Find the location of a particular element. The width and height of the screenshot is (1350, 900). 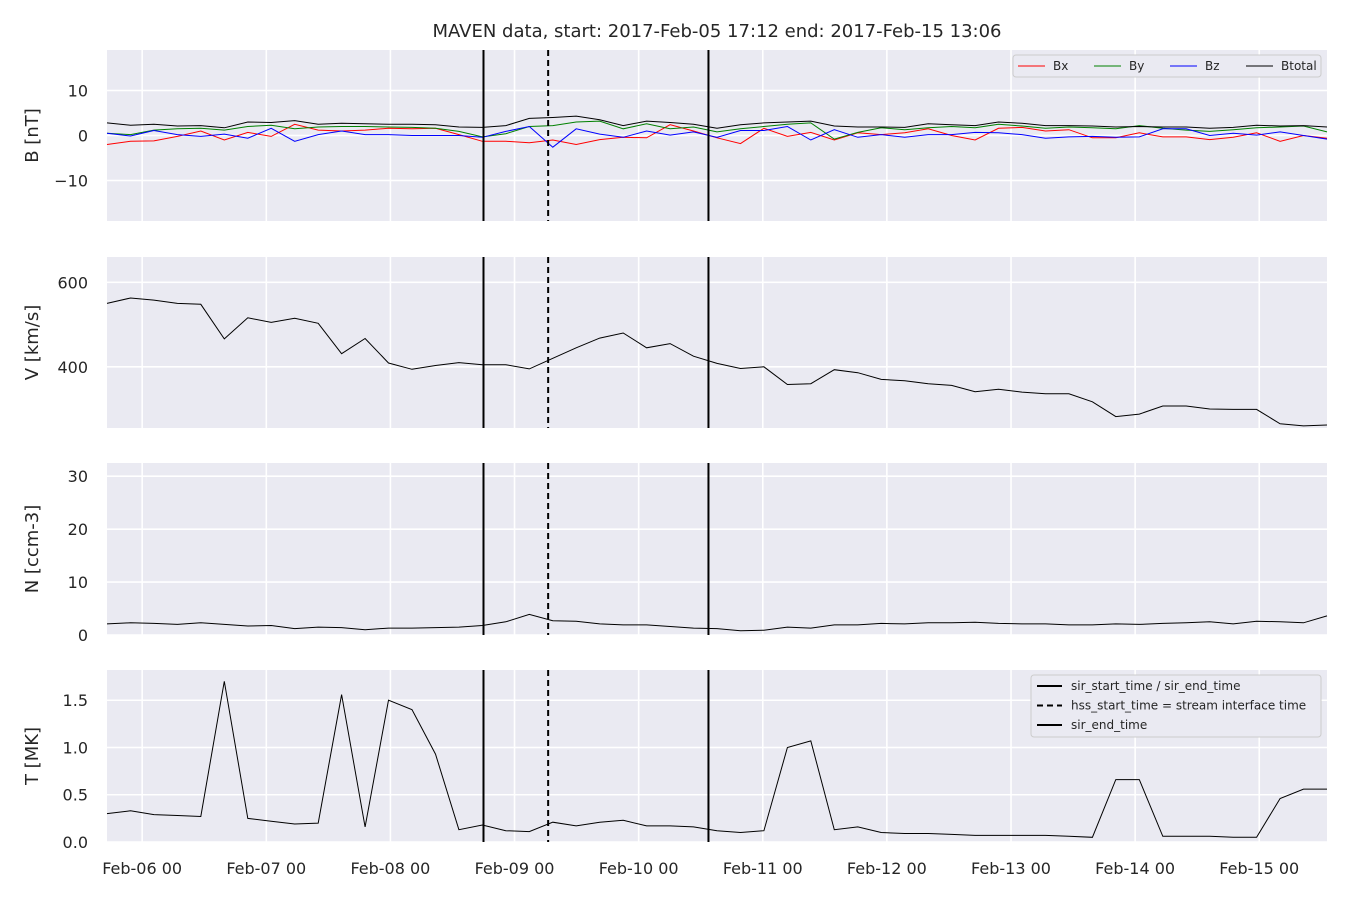

legend-label-bz: Bz is located at coordinates (1212, 66).